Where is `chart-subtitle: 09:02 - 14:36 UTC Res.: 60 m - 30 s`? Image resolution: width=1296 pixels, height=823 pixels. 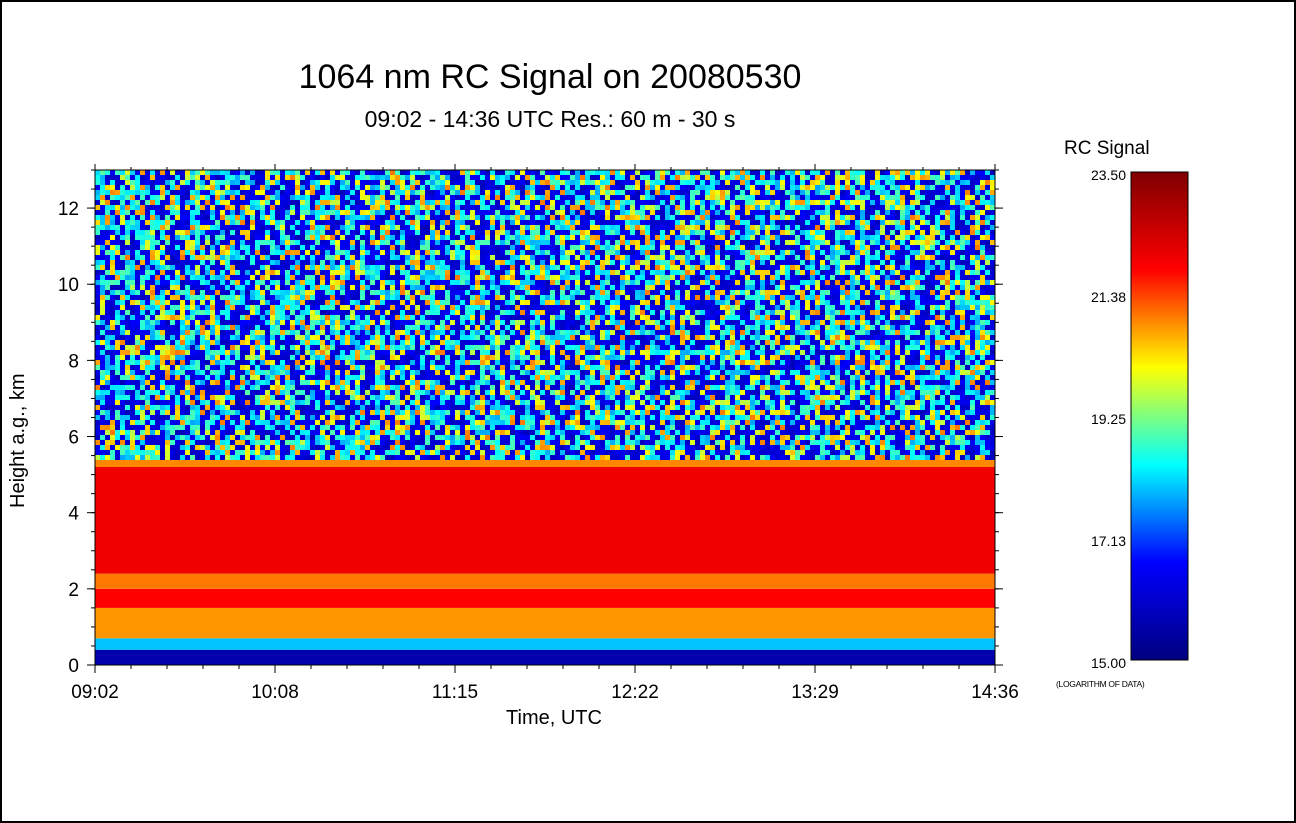 chart-subtitle: 09:02 - 14:36 UTC Res.: 60 m - 30 s is located at coordinates (550, 119).